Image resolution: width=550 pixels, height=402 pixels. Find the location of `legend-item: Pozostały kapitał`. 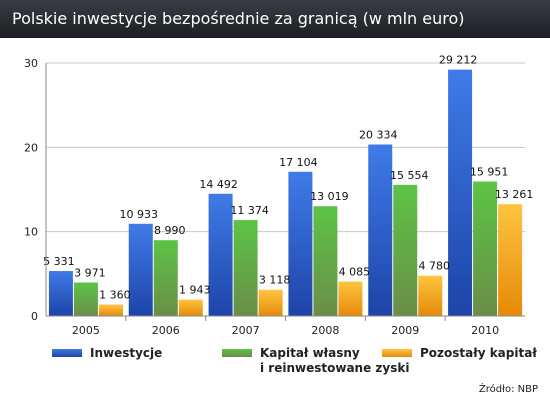

legend-item: Pozostały kapitał is located at coordinates (459, 353).